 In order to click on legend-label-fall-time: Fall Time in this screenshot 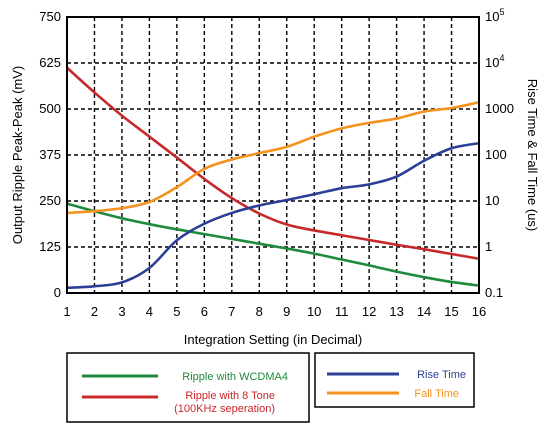, I will do `click(436, 394)`.